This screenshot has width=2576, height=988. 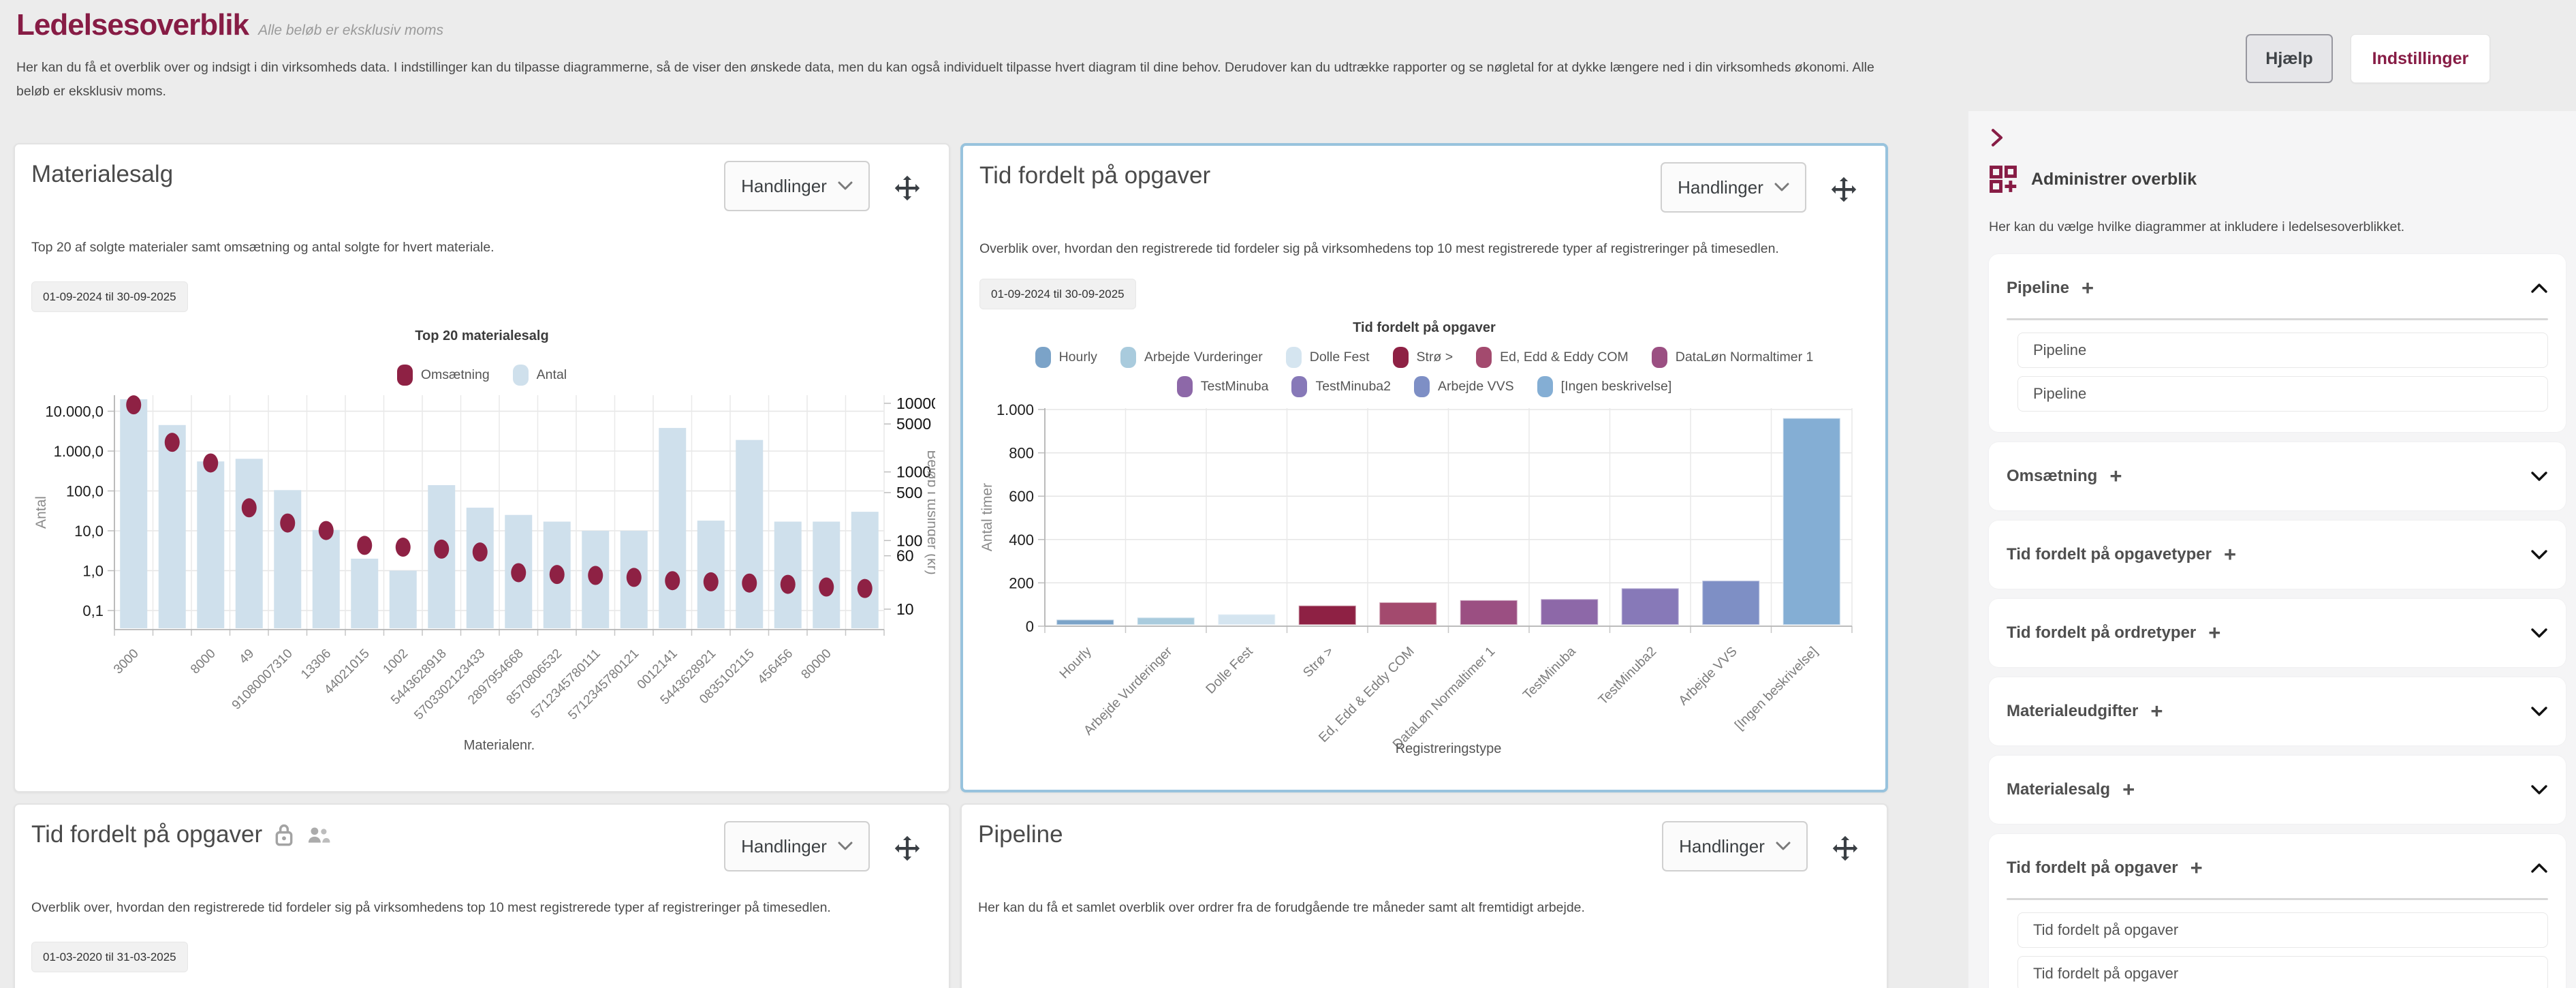 What do you see at coordinates (1353, 387) in the screenshot?
I see `legend-label: TestMinuba2` at bounding box center [1353, 387].